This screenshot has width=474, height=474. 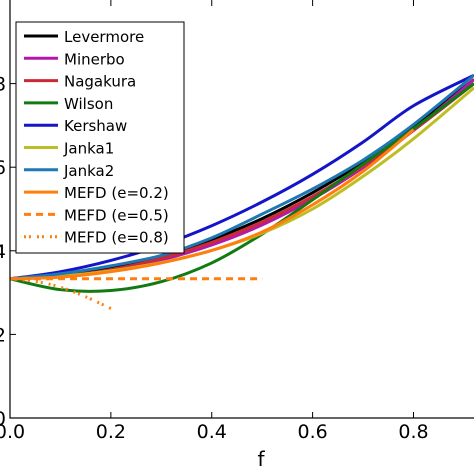 I want to click on y-tick-label-4: 8, so click(x=3, y=85).